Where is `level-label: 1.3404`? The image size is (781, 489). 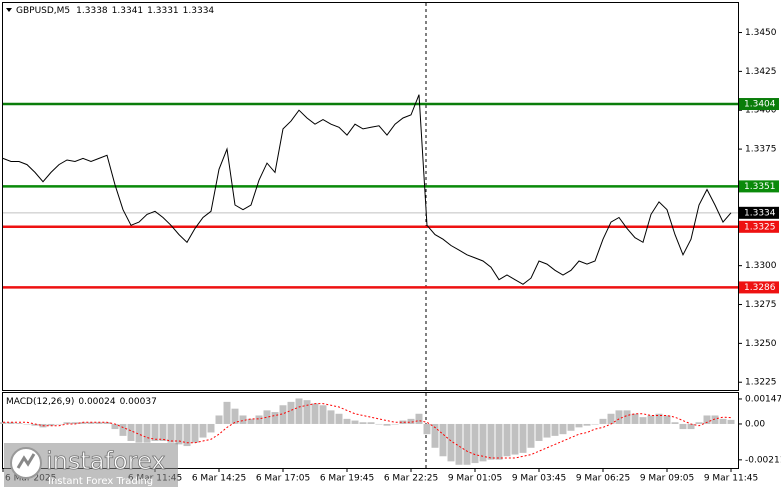 level-label: 1.3404 is located at coordinates (760, 105).